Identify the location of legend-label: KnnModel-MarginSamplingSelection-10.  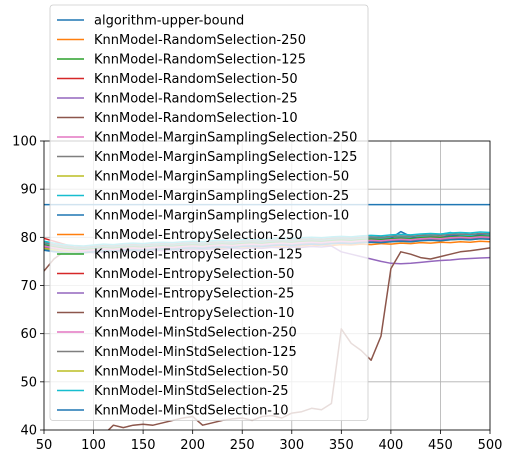
(221, 216).